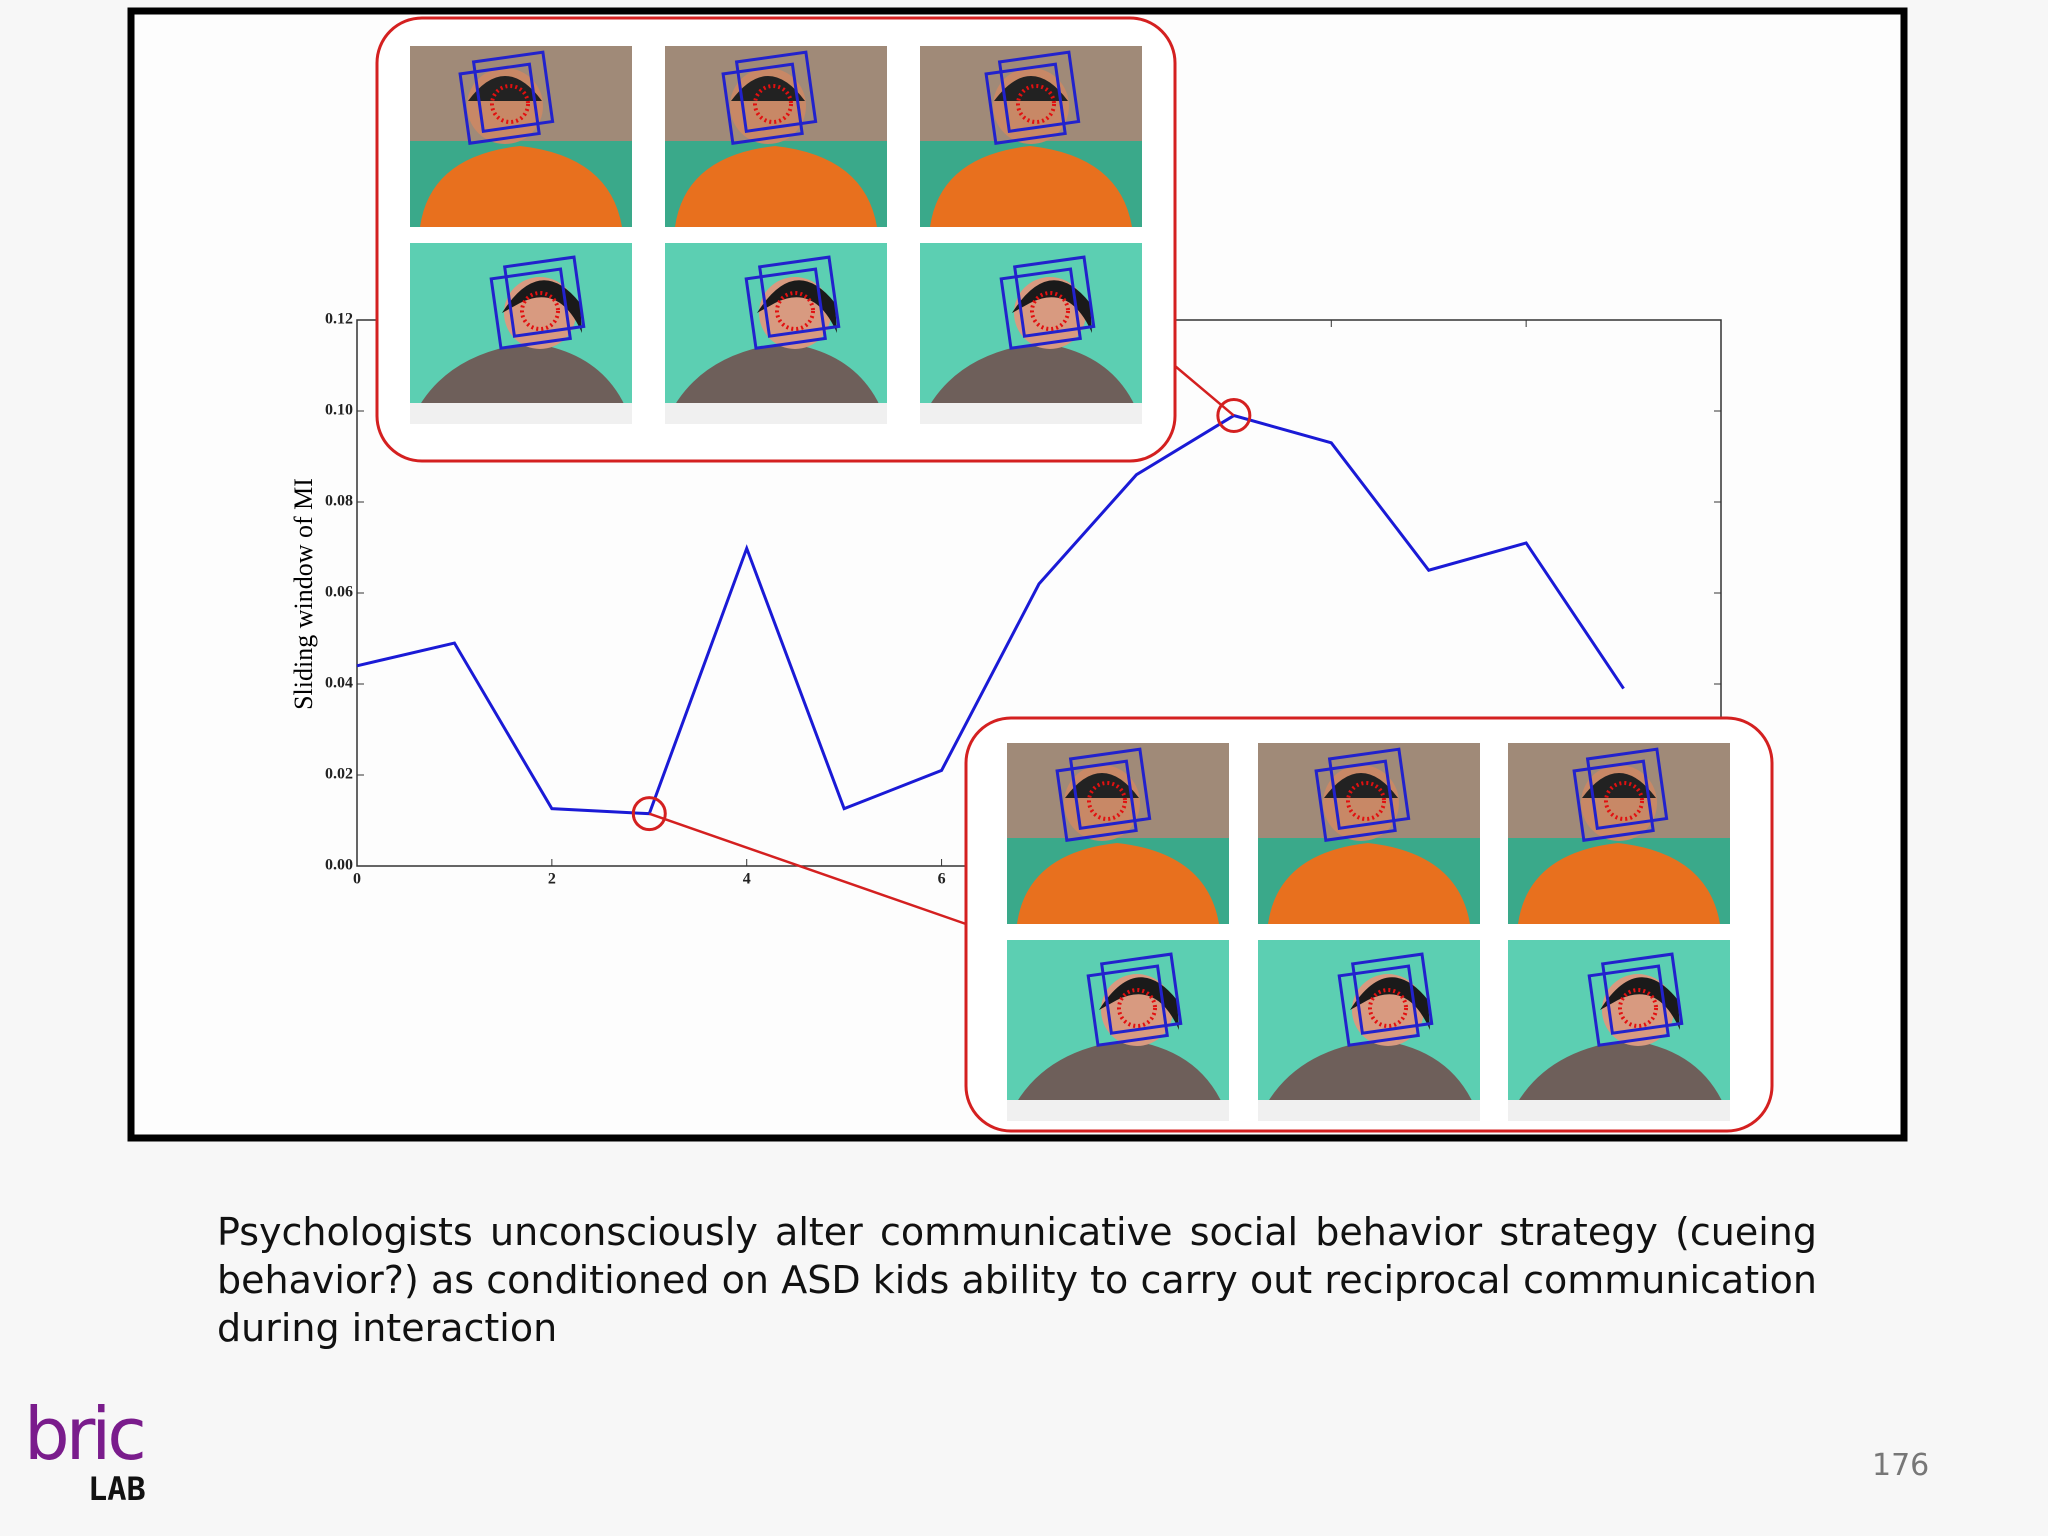  Describe the element at coordinates (942, 879) in the screenshot. I see `x-tick-label: 6` at that location.